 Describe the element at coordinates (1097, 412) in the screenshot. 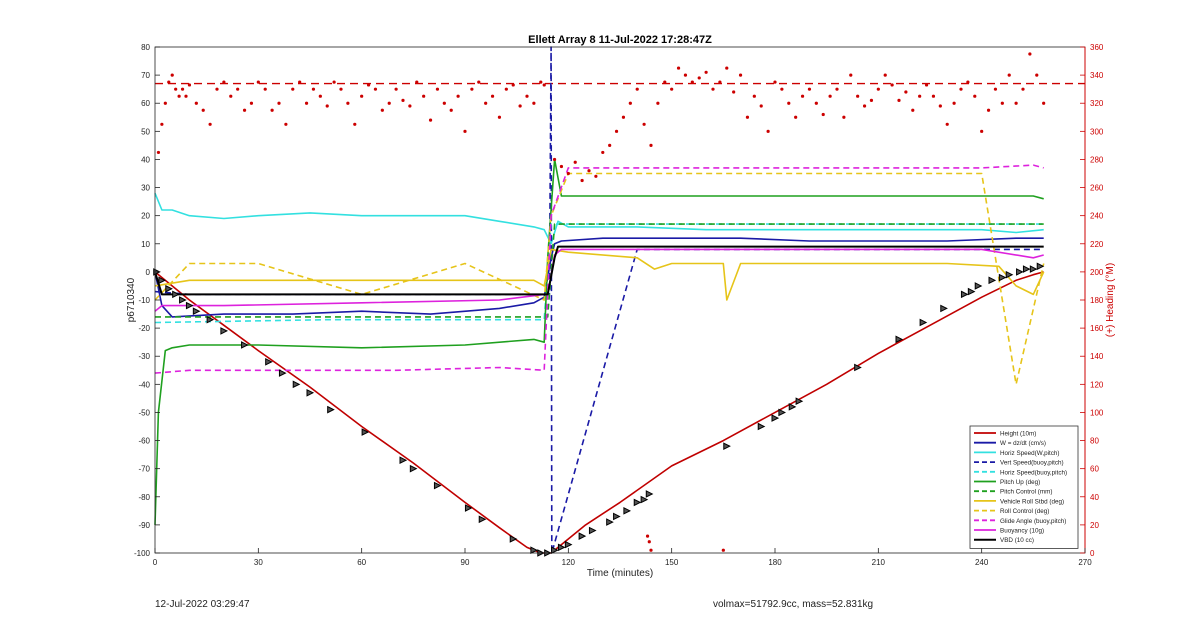

I see `y2-tick-label: 100` at that location.